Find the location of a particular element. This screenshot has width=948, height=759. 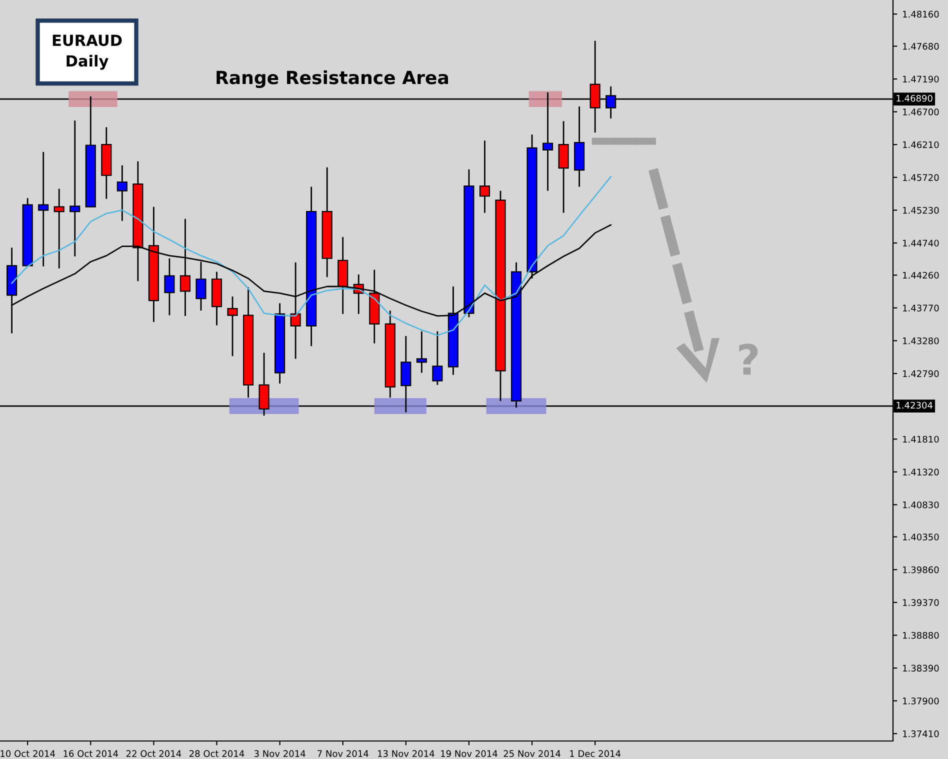

y-tick-label: 1.40830 is located at coordinates (921, 504).